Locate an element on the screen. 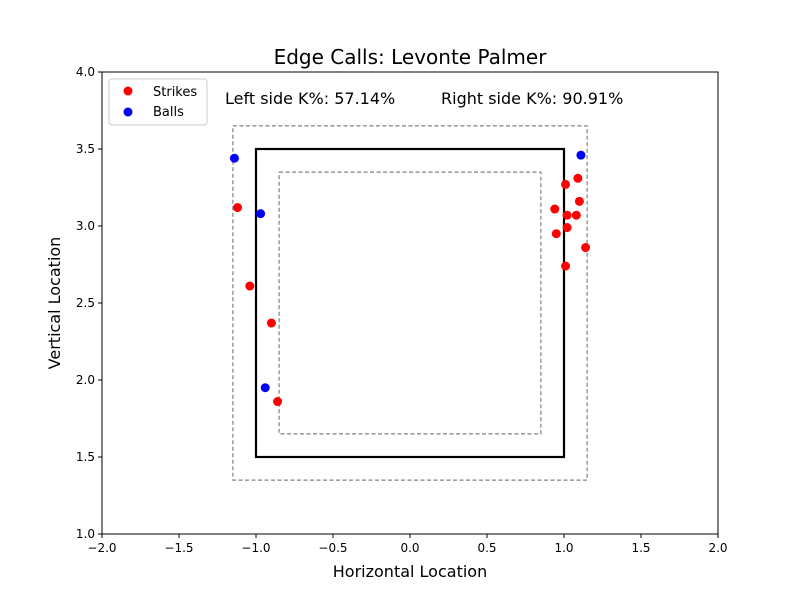 This screenshot has height=600, width=800. y-axis: 1.0 1.5 2.0 2.5 3.0 3.5 4.0 is located at coordinates (89, 303).